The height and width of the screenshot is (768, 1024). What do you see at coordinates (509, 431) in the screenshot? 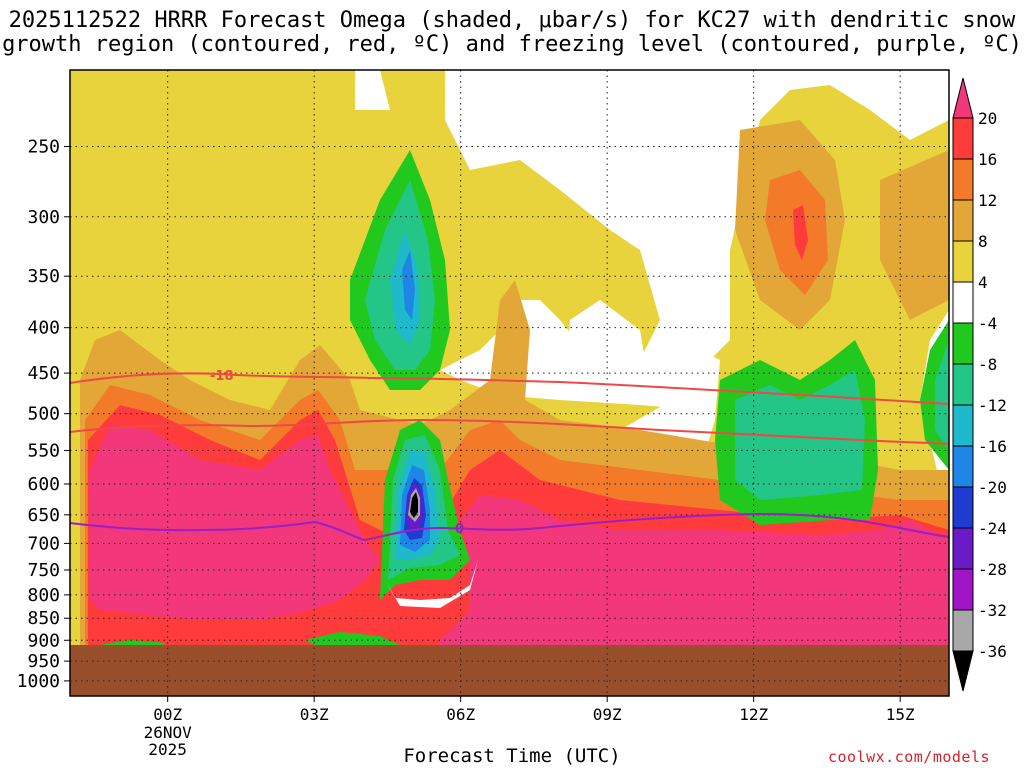
I see `dgz-contour-lower` at bounding box center [509, 431].